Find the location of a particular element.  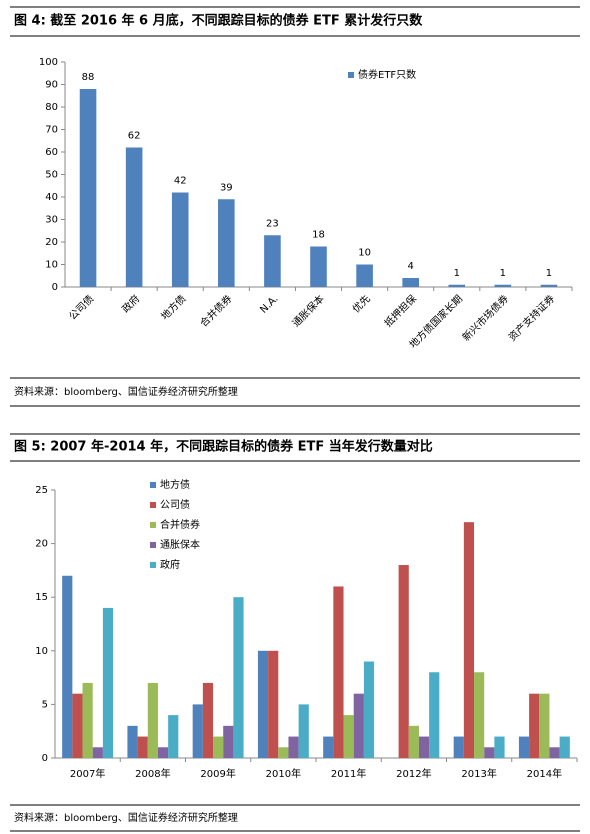

y-tick-label: 70 is located at coordinates (51, 130).